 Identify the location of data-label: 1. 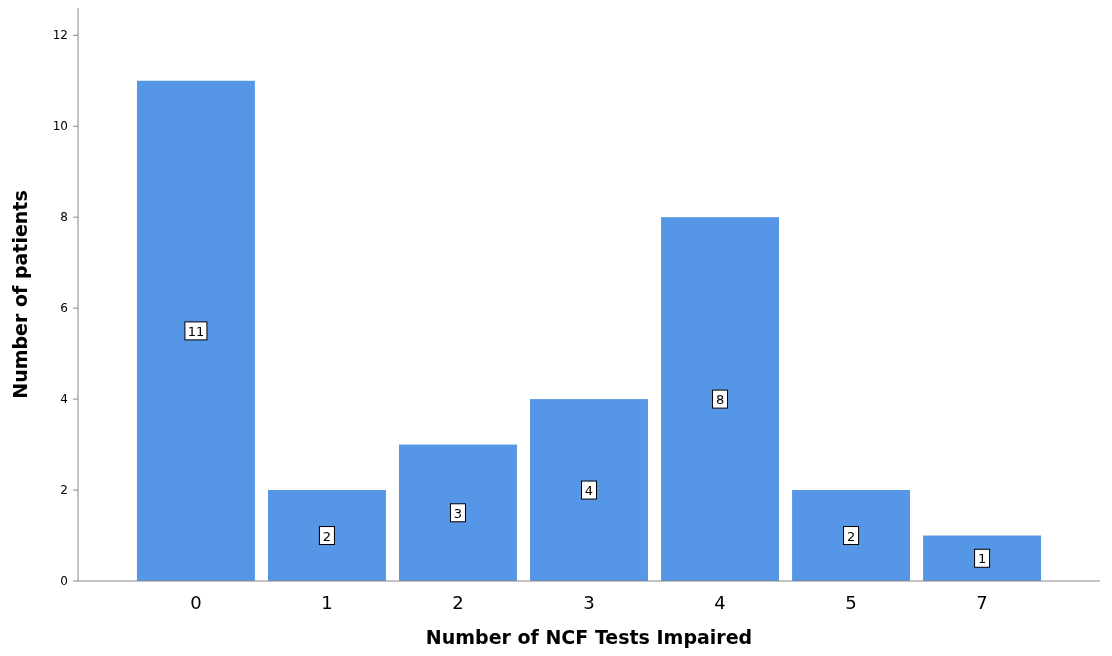
(982, 559).